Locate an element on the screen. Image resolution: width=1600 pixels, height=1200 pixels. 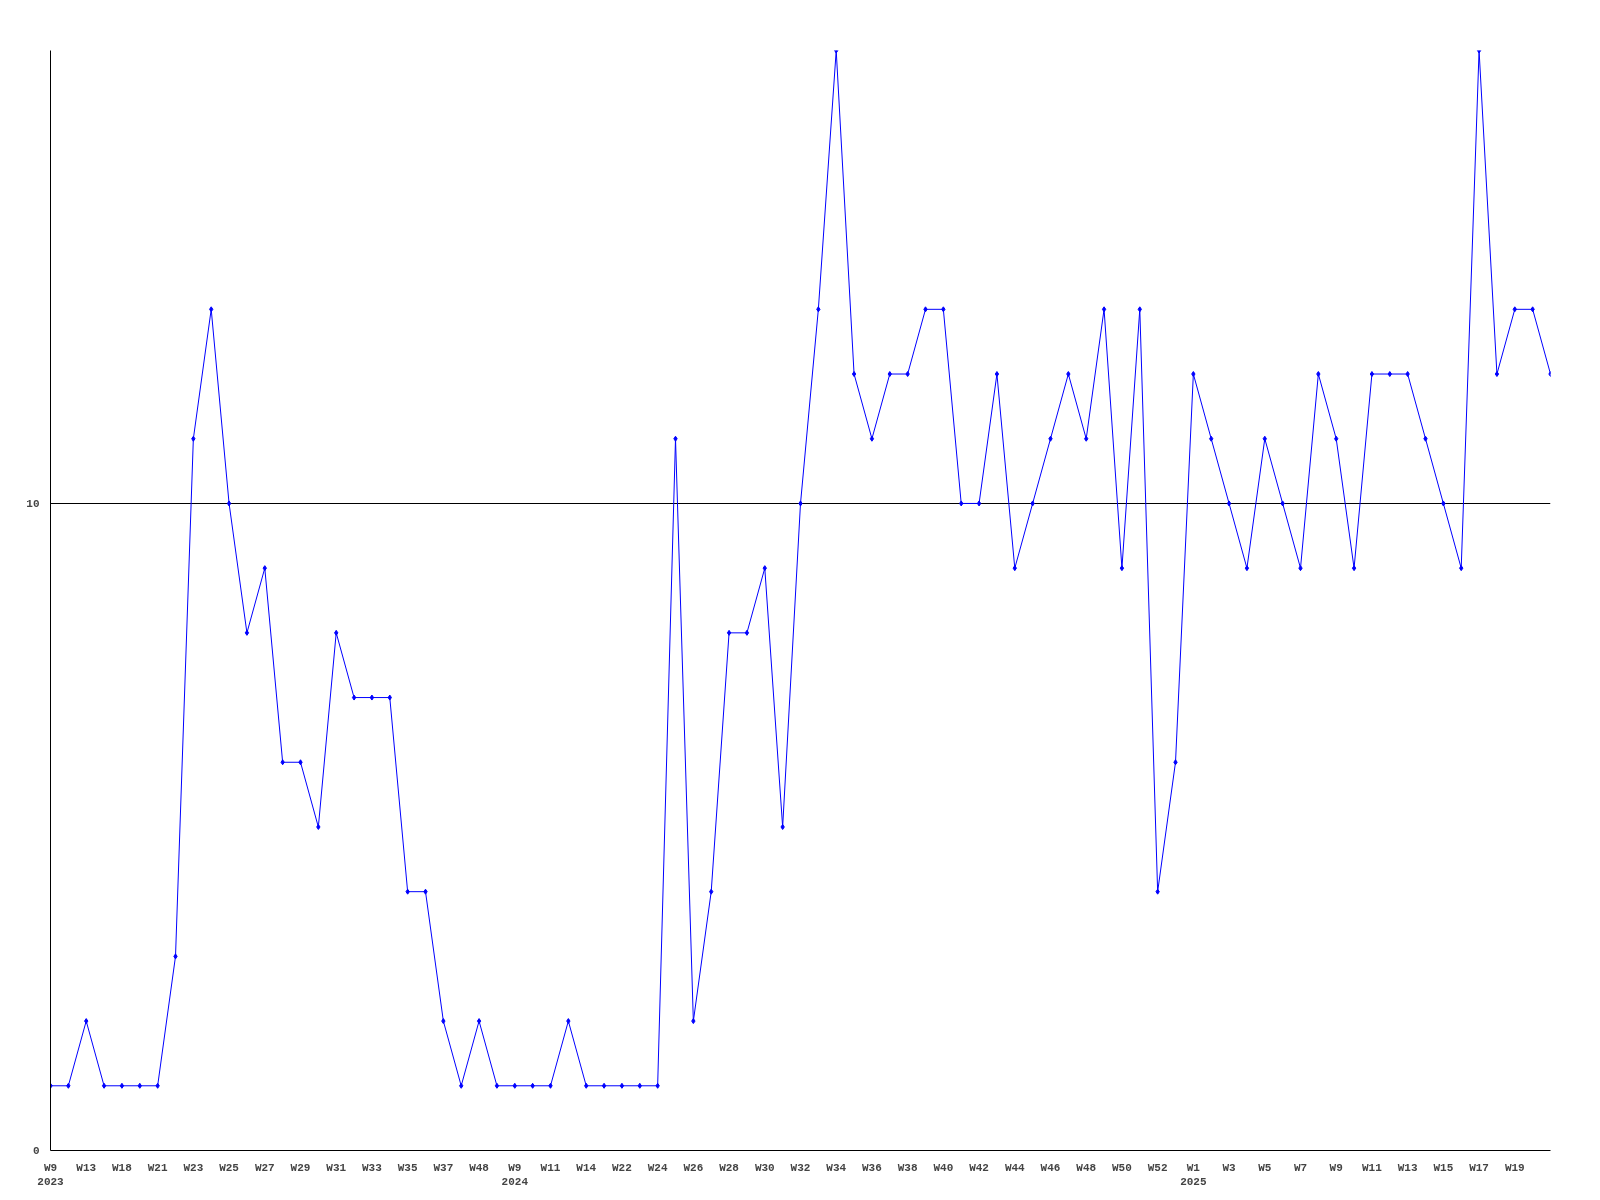
x-tick-label: W23 is located at coordinates (193, 1167).